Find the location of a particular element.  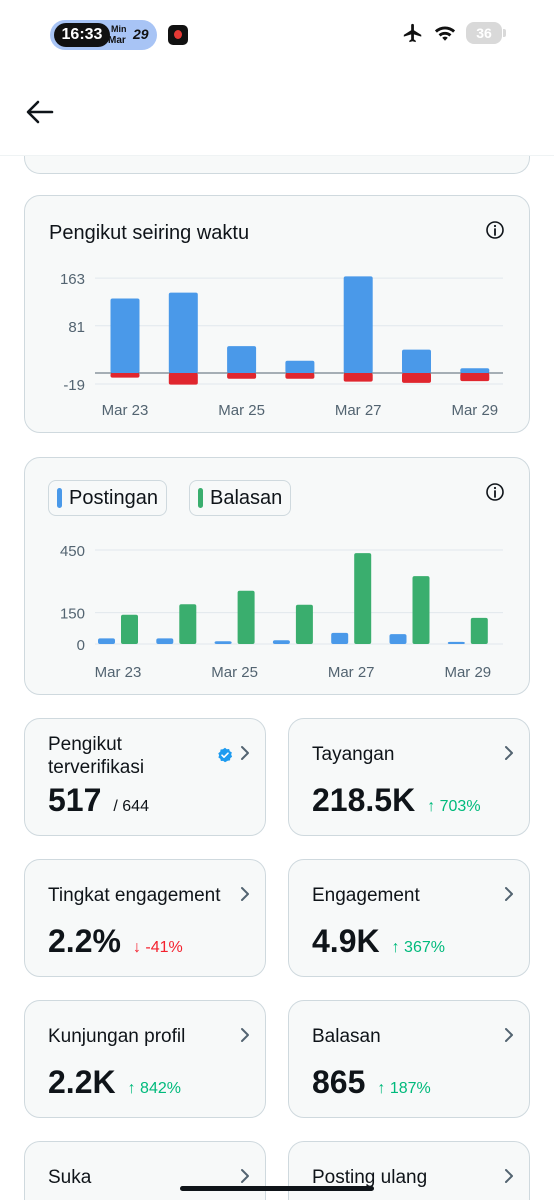

chart-title: Pengikut seiring waktu is located at coordinates (149, 233).